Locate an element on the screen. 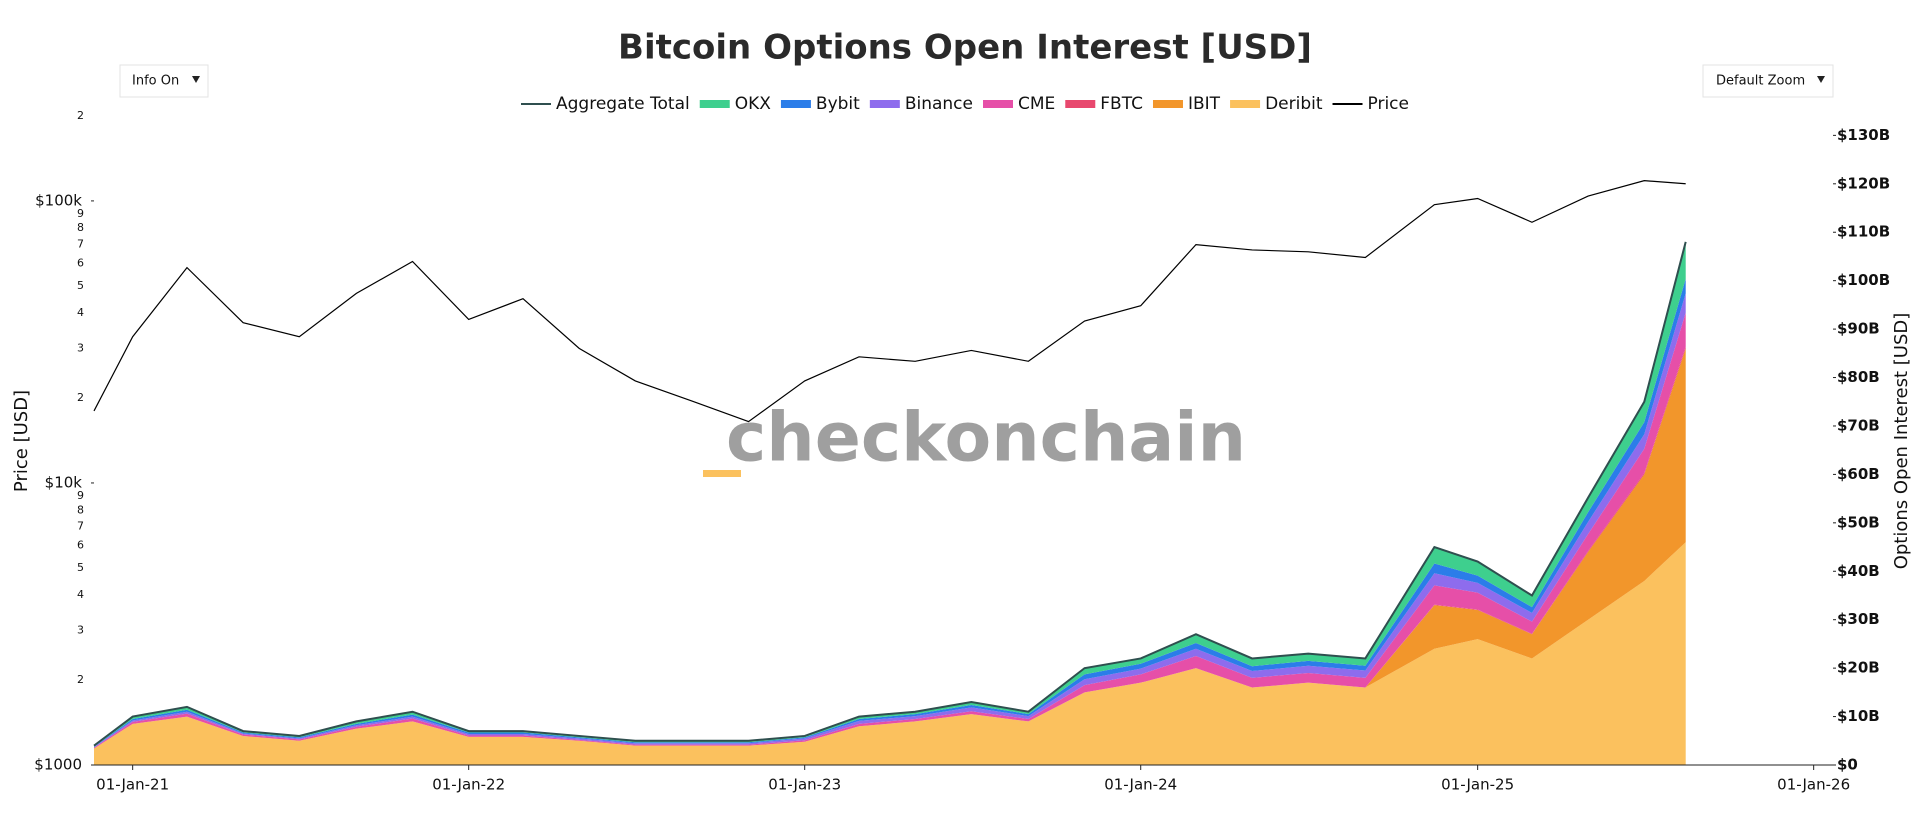 This screenshot has width=1920, height=838. legend-item: OKX is located at coordinates (735, 104).